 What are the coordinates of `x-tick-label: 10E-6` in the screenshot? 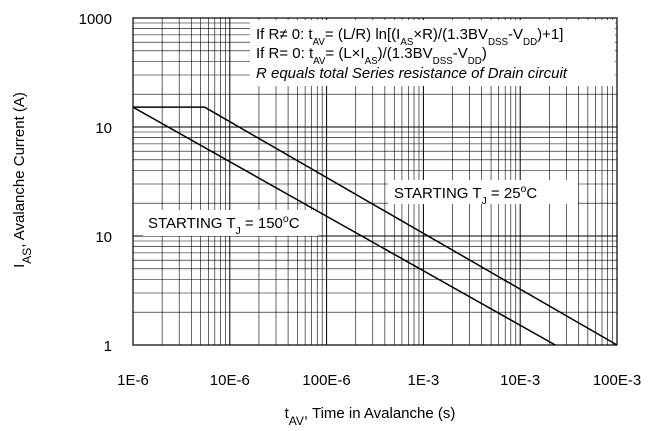 It's located at (230, 380).